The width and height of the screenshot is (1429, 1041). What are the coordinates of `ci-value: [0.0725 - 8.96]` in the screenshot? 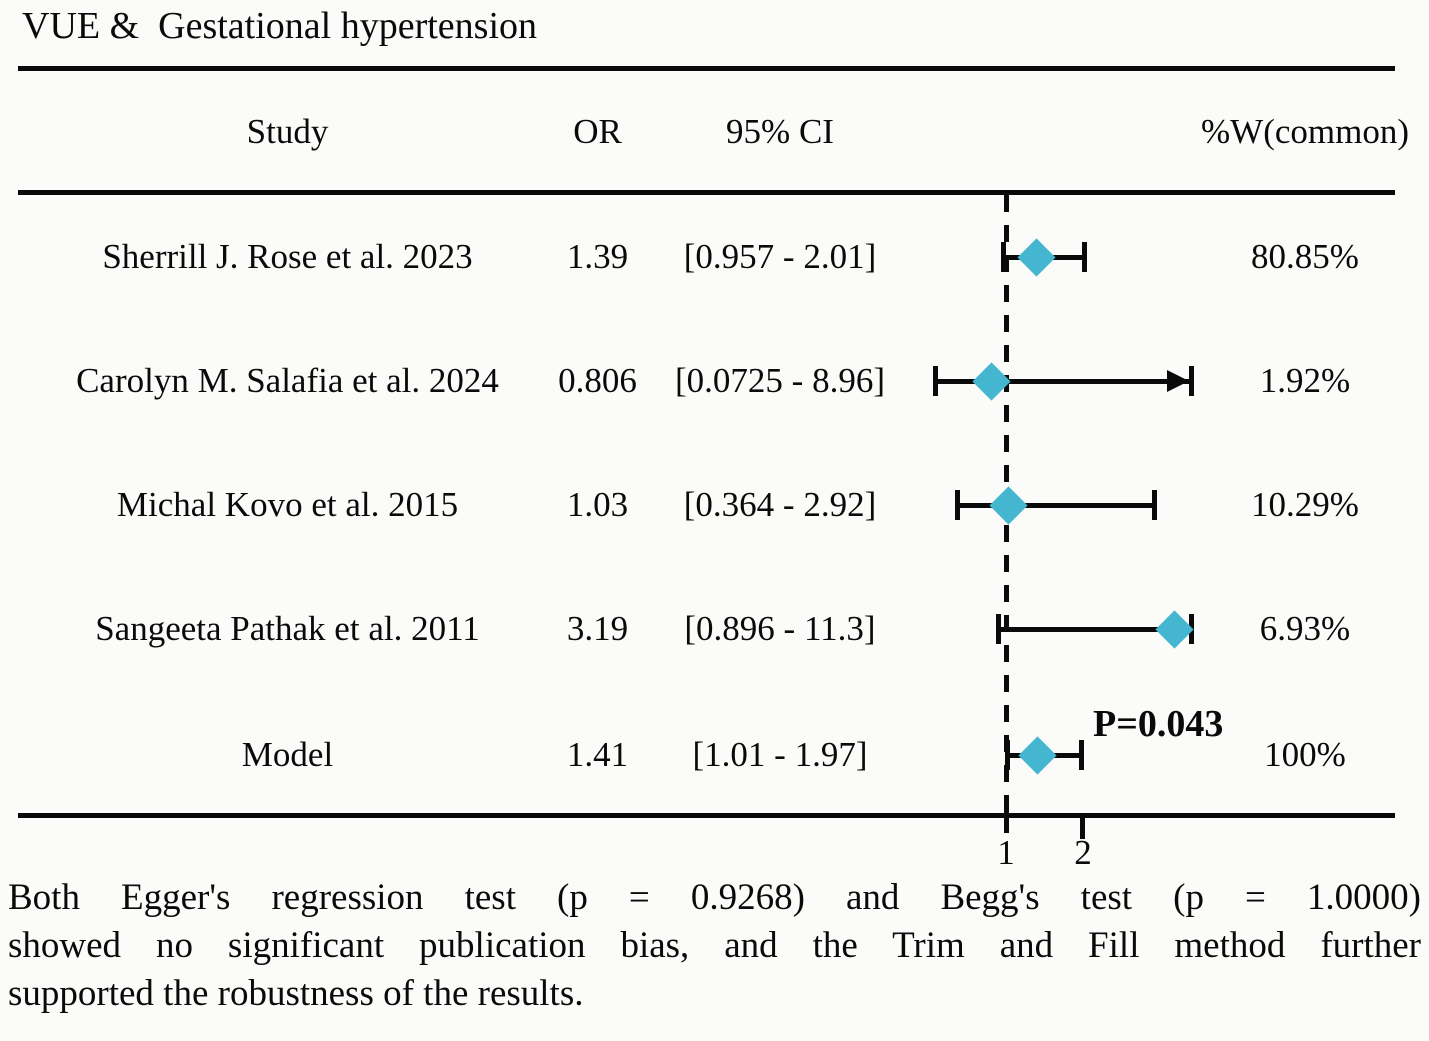 It's located at (780, 380).